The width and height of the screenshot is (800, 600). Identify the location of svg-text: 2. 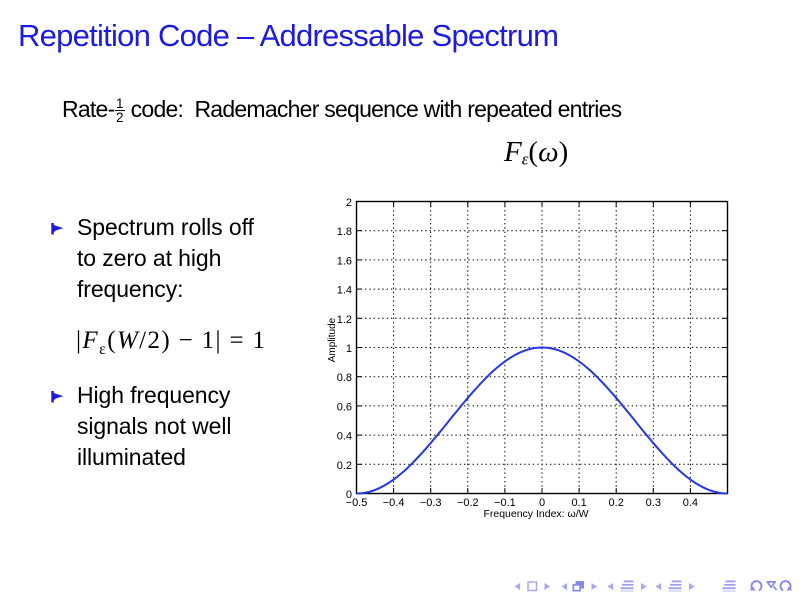
(349, 203).